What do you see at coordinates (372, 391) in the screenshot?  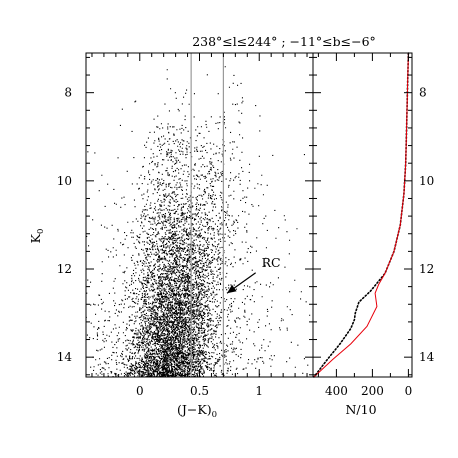 I see `lf-x-tick-label-200: 200` at bounding box center [372, 391].